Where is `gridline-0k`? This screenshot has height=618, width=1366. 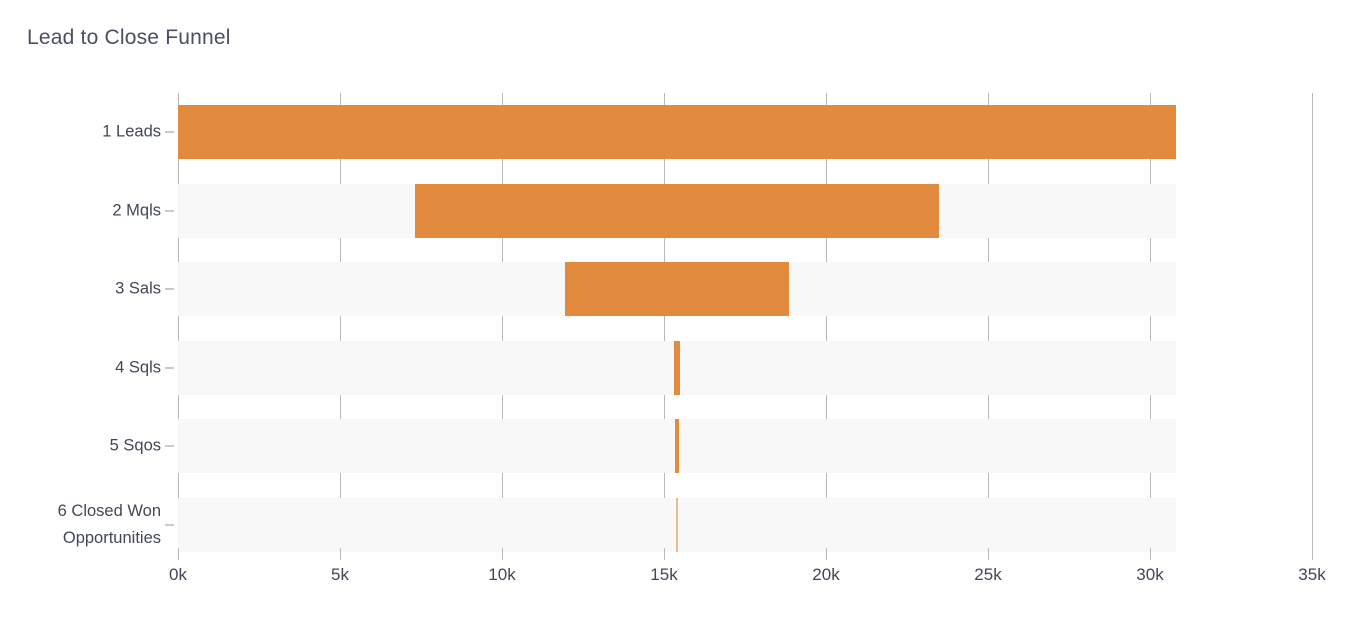
gridline-0k is located at coordinates (178, 323).